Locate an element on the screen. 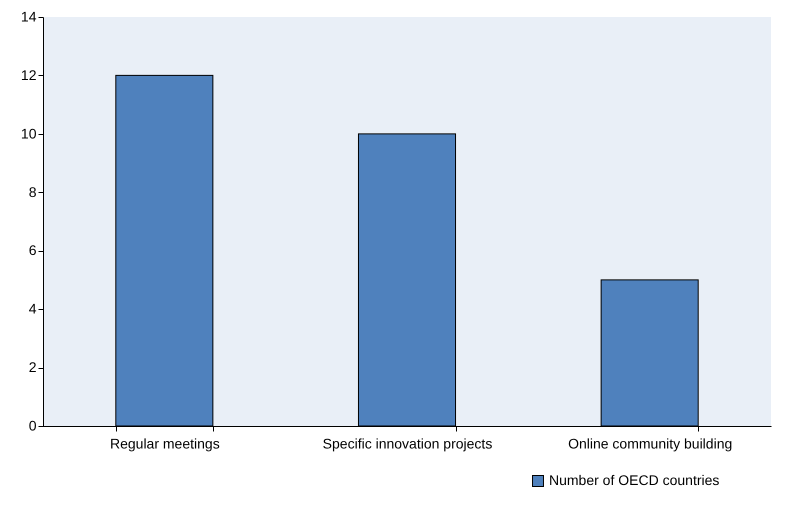 This screenshot has width=786, height=514. y-tick-label: 2 is located at coordinates (32, 367).